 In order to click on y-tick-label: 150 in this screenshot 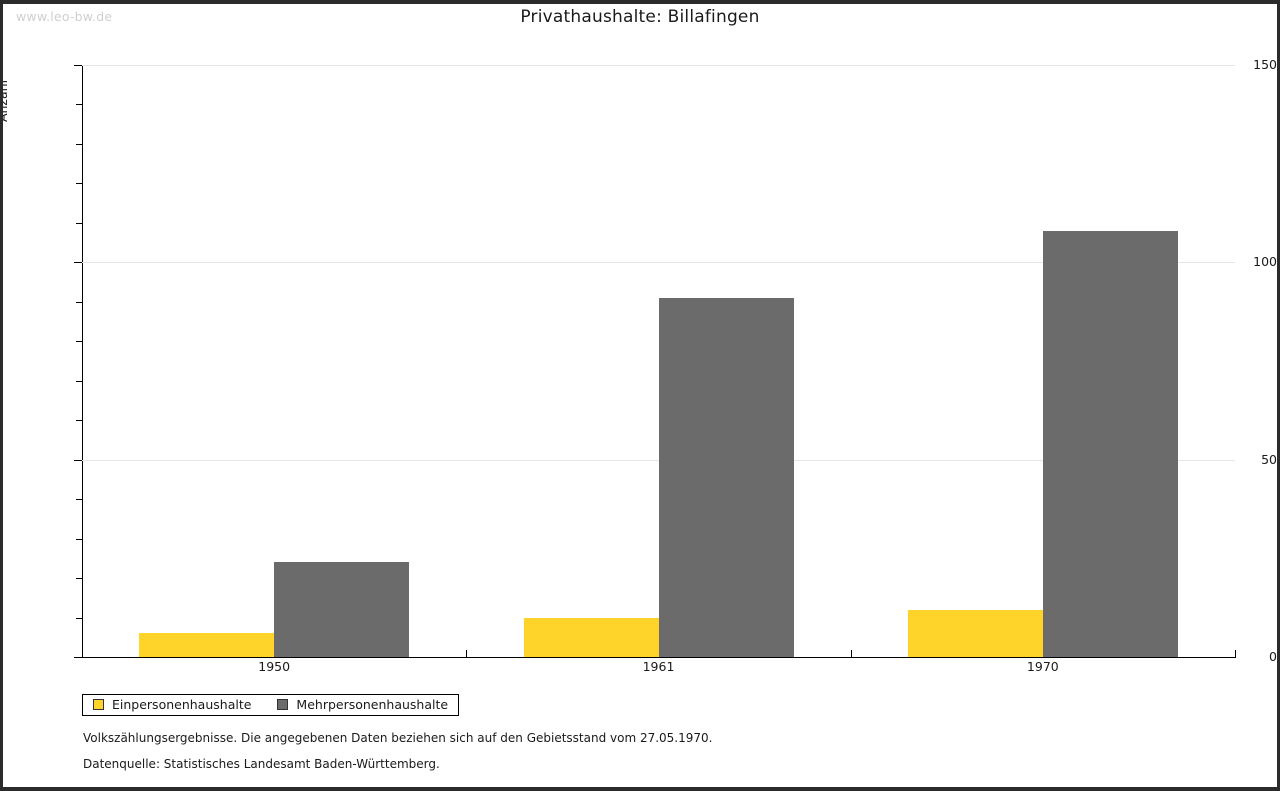, I will do `click(1265, 64)`.